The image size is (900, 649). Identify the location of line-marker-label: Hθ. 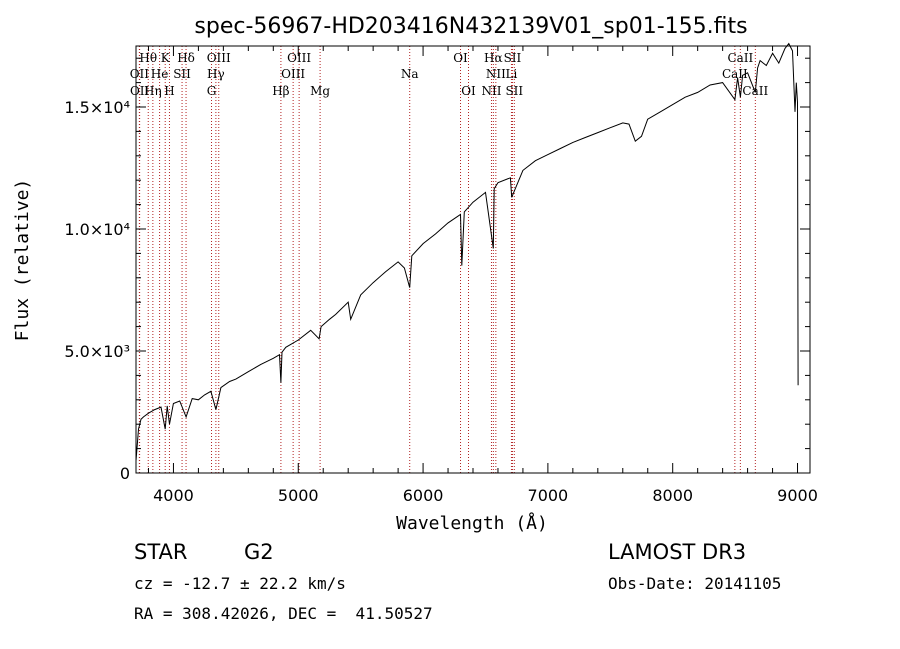
(148, 58).